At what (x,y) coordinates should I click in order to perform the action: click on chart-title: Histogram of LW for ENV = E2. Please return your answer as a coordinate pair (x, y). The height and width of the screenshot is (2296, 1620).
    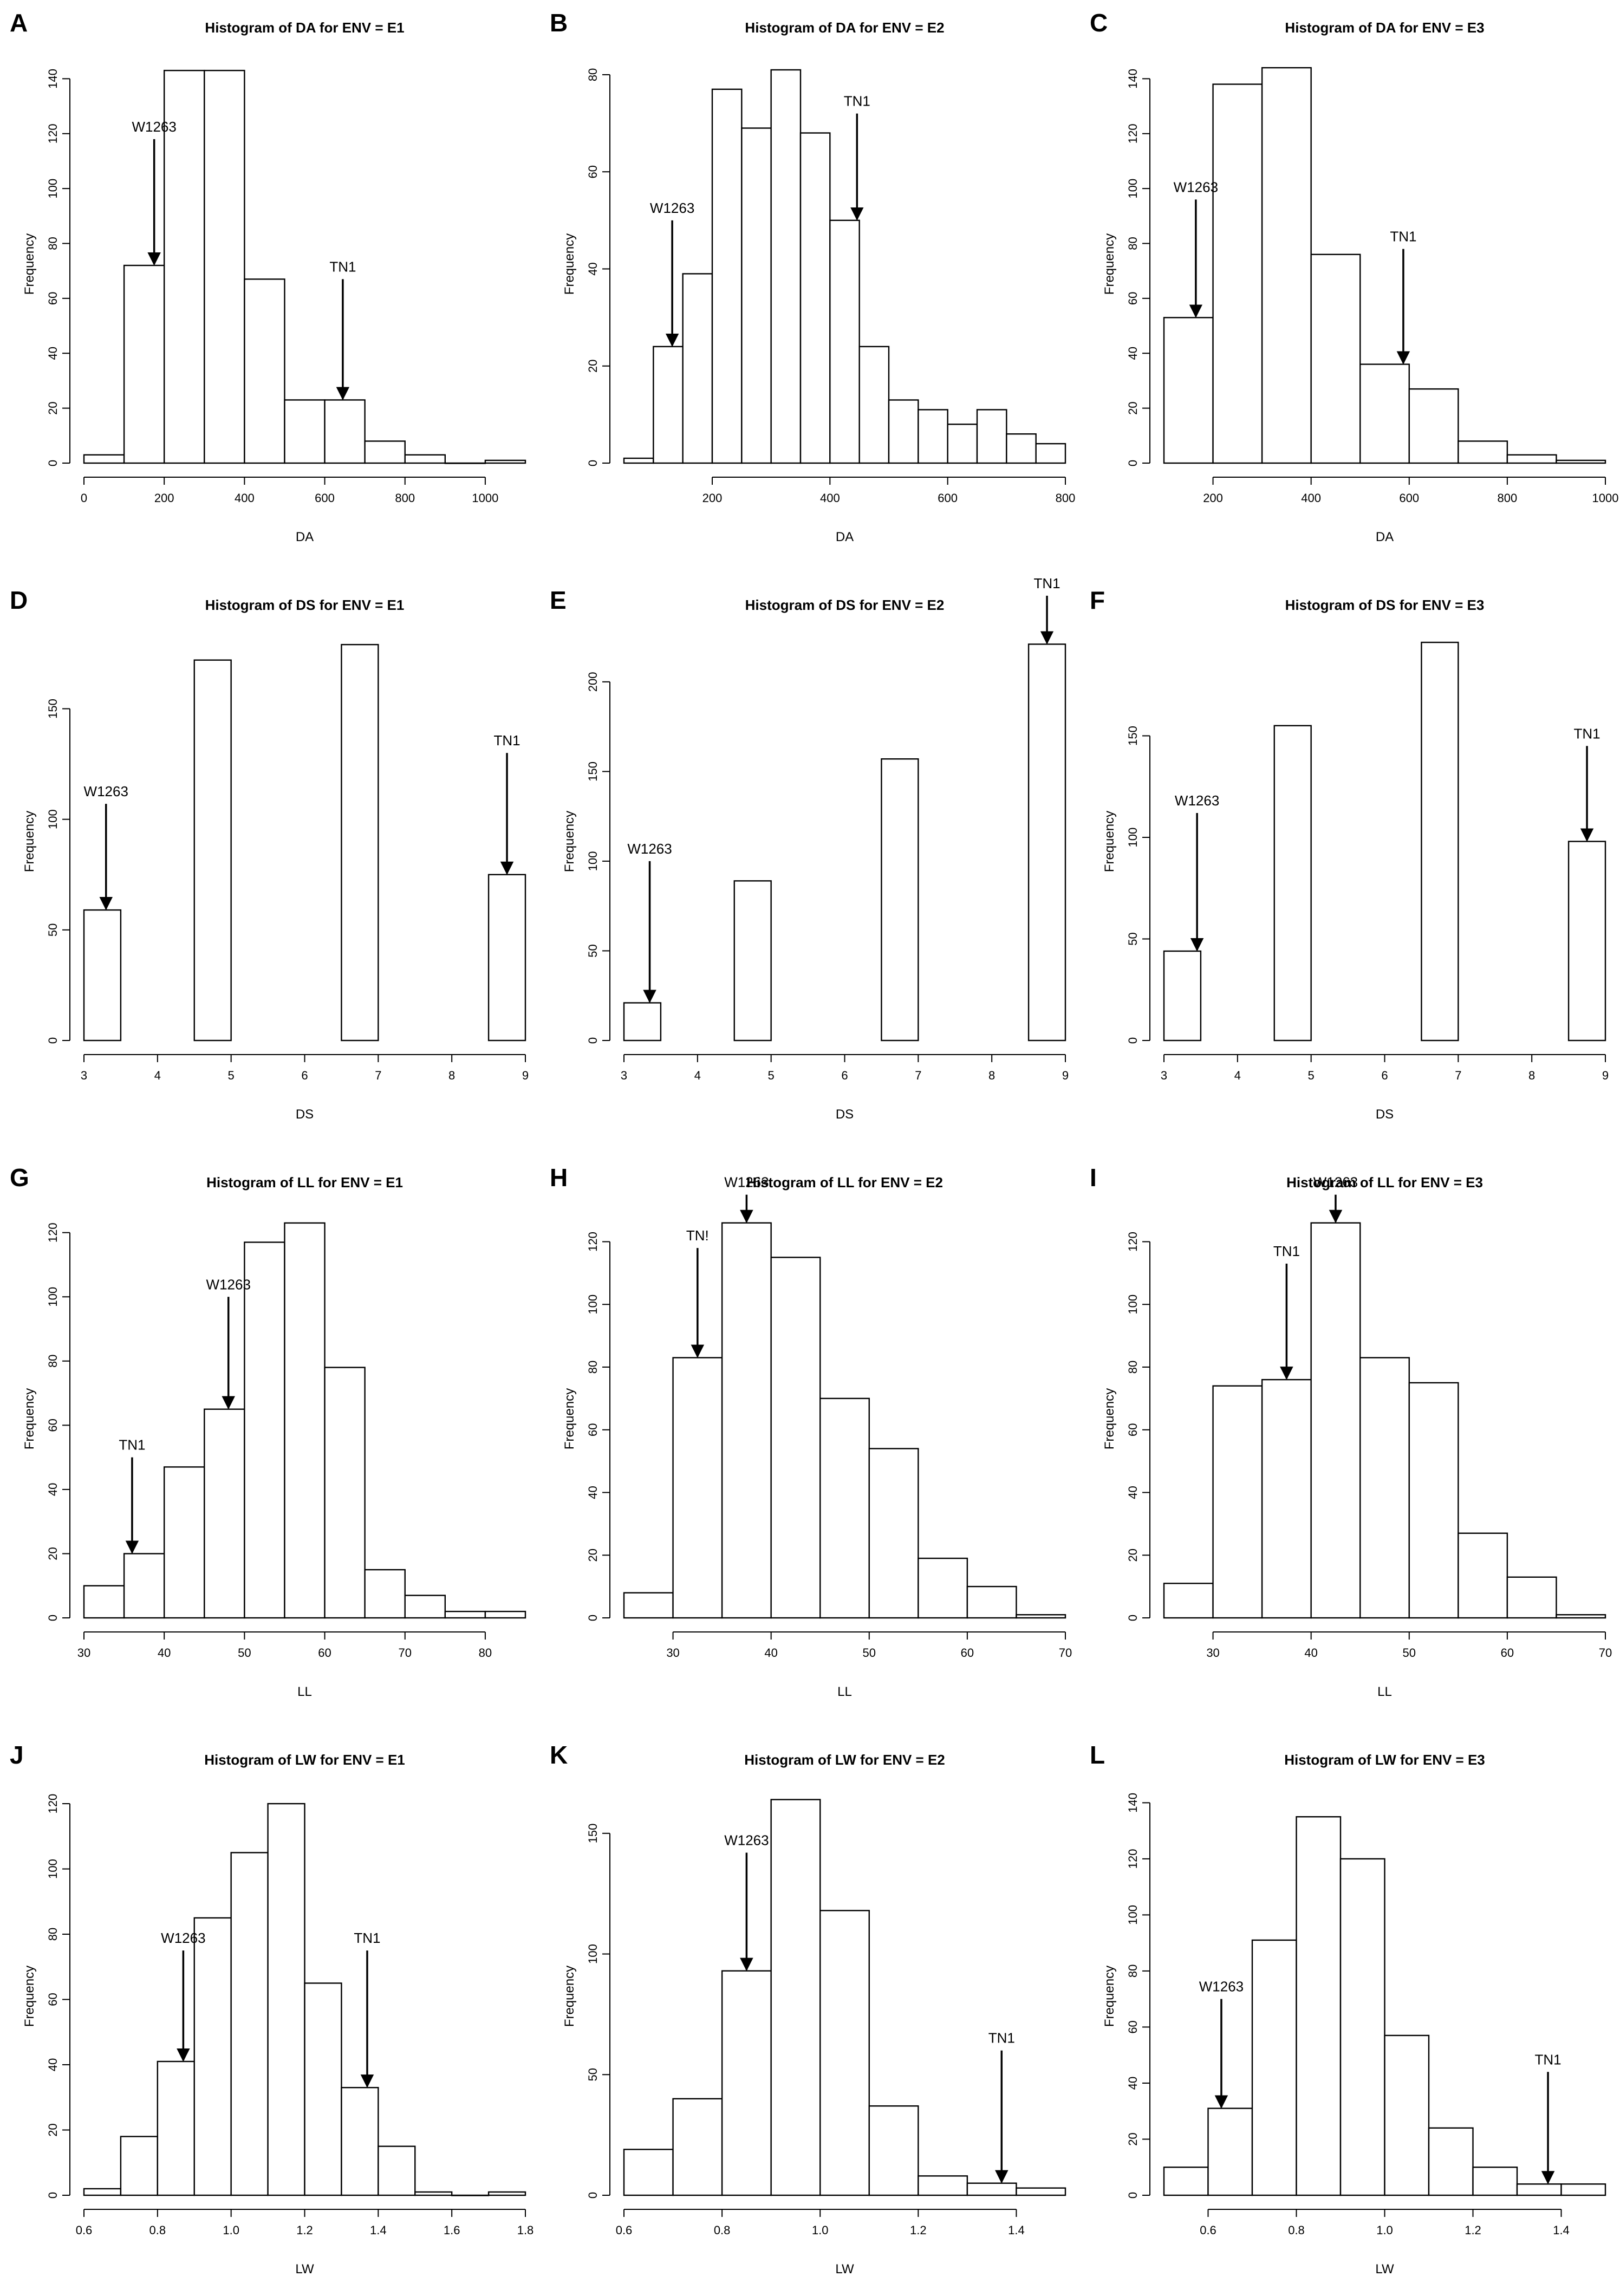
    Looking at the image, I should click on (845, 1760).